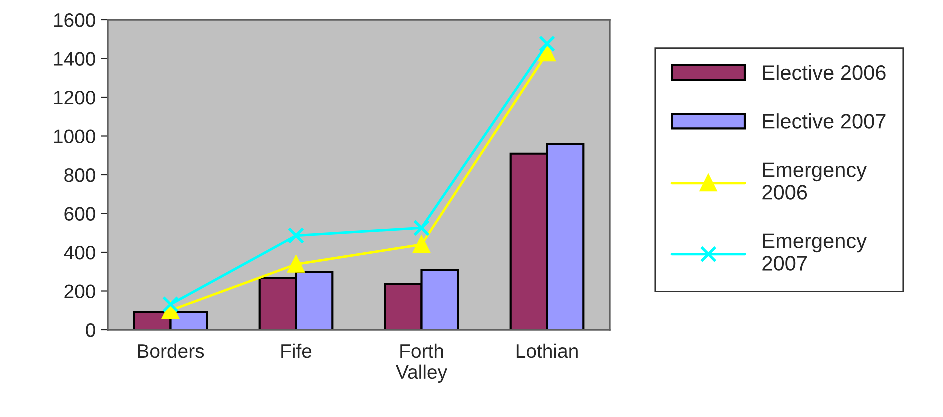  What do you see at coordinates (422, 363) in the screenshot?
I see `x-tick-label: Forth Valley` at bounding box center [422, 363].